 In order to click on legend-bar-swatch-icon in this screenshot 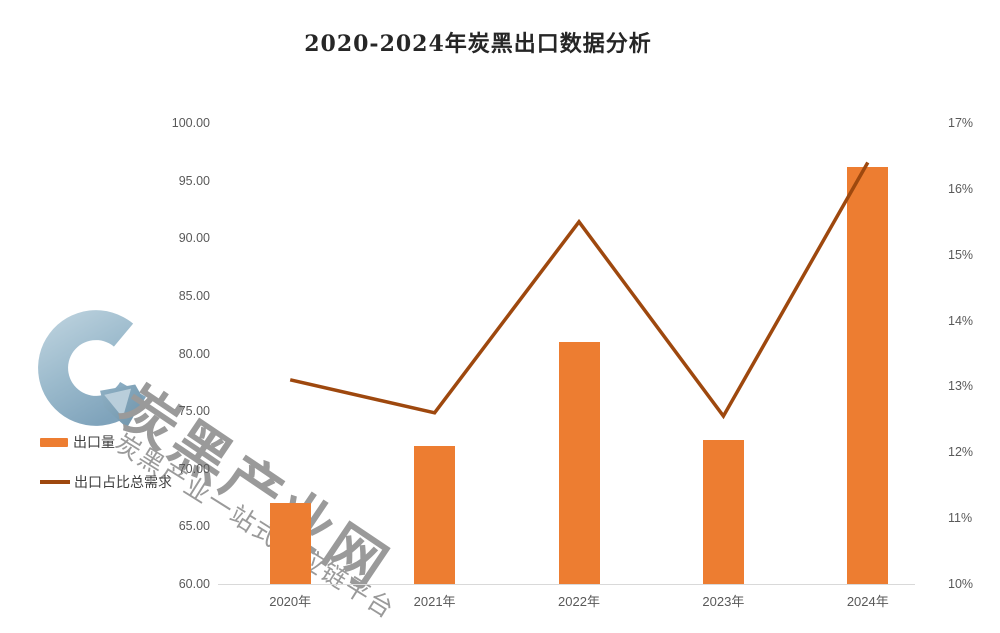, I will do `click(54, 442)`.